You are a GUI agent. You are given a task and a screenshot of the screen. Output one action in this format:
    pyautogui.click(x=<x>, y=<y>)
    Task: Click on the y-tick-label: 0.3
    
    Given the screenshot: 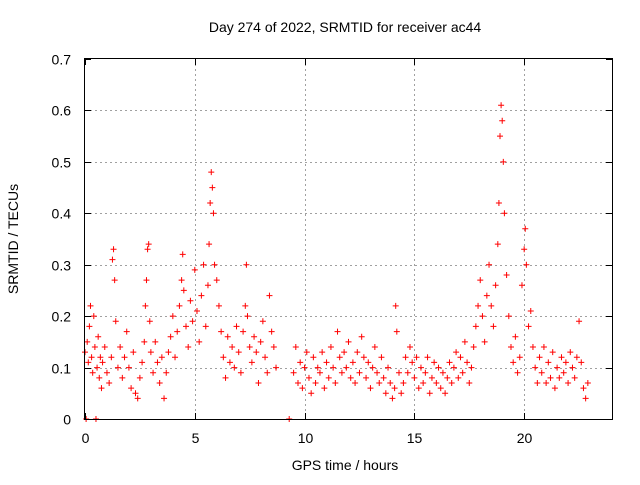 What is the action you would take?
    pyautogui.click(x=62, y=266)
    